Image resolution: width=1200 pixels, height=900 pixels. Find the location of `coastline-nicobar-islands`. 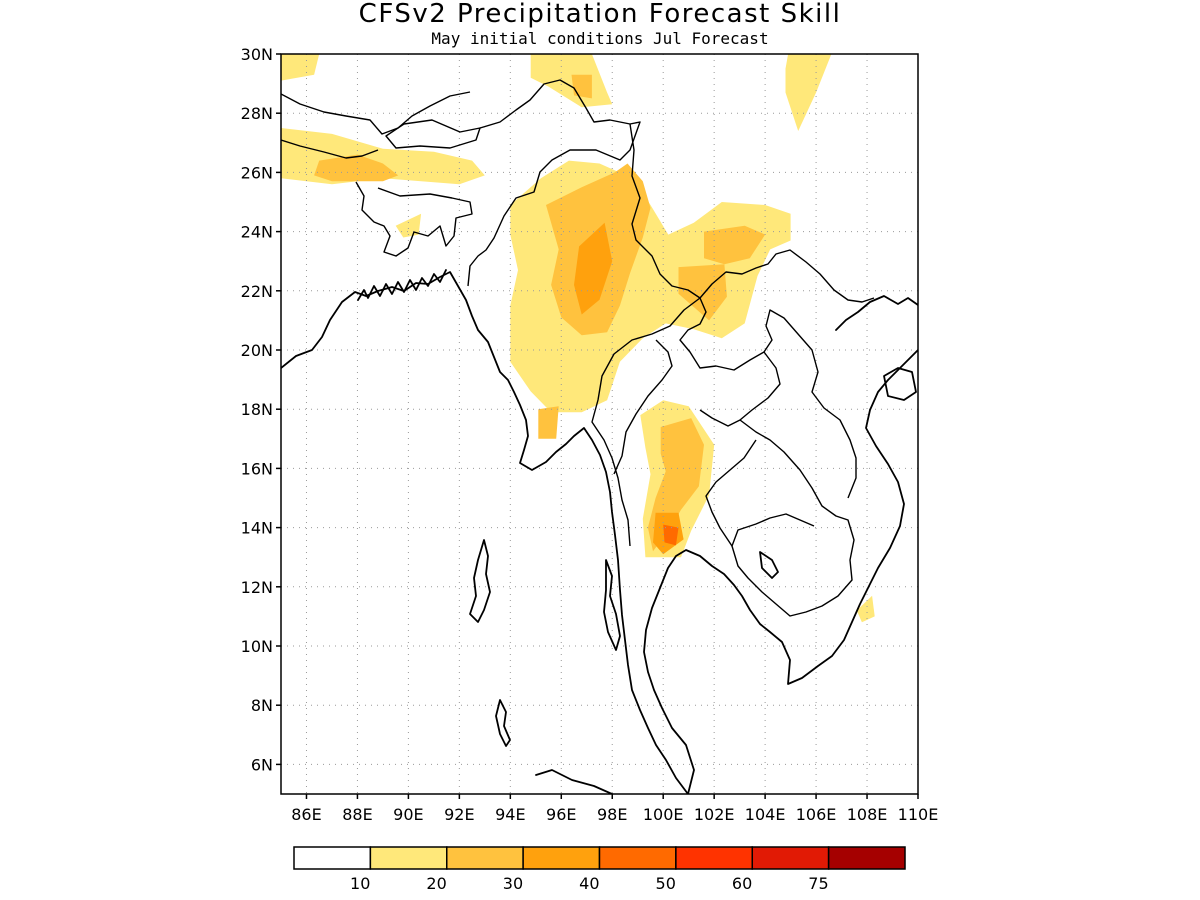

coastline-nicobar-islands is located at coordinates (503, 723).